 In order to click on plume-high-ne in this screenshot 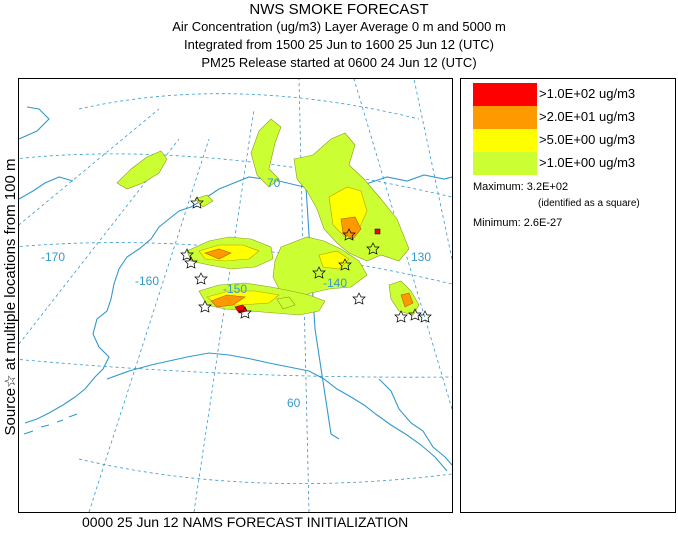, I will do `click(351, 228)`.